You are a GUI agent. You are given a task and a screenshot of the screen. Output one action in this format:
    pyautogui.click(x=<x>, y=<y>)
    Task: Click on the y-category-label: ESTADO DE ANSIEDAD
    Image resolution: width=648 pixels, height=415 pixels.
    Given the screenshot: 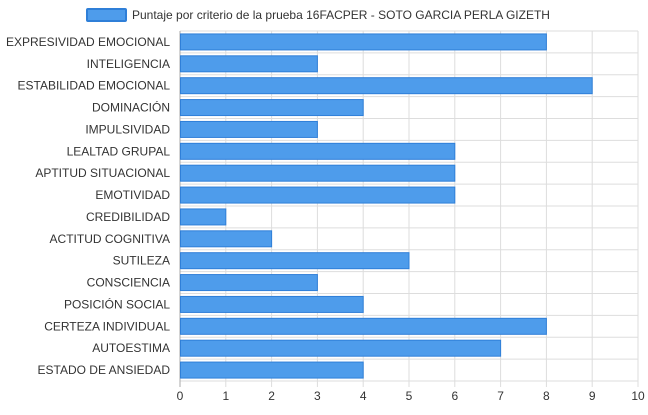 What is the action you would take?
    pyautogui.click(x=104, y=370)
    